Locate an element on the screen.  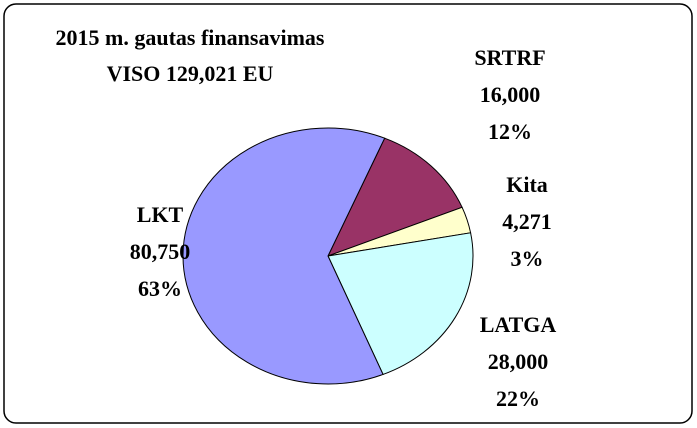
slice-percent-label: 12% is located at coordinates (510, 131).